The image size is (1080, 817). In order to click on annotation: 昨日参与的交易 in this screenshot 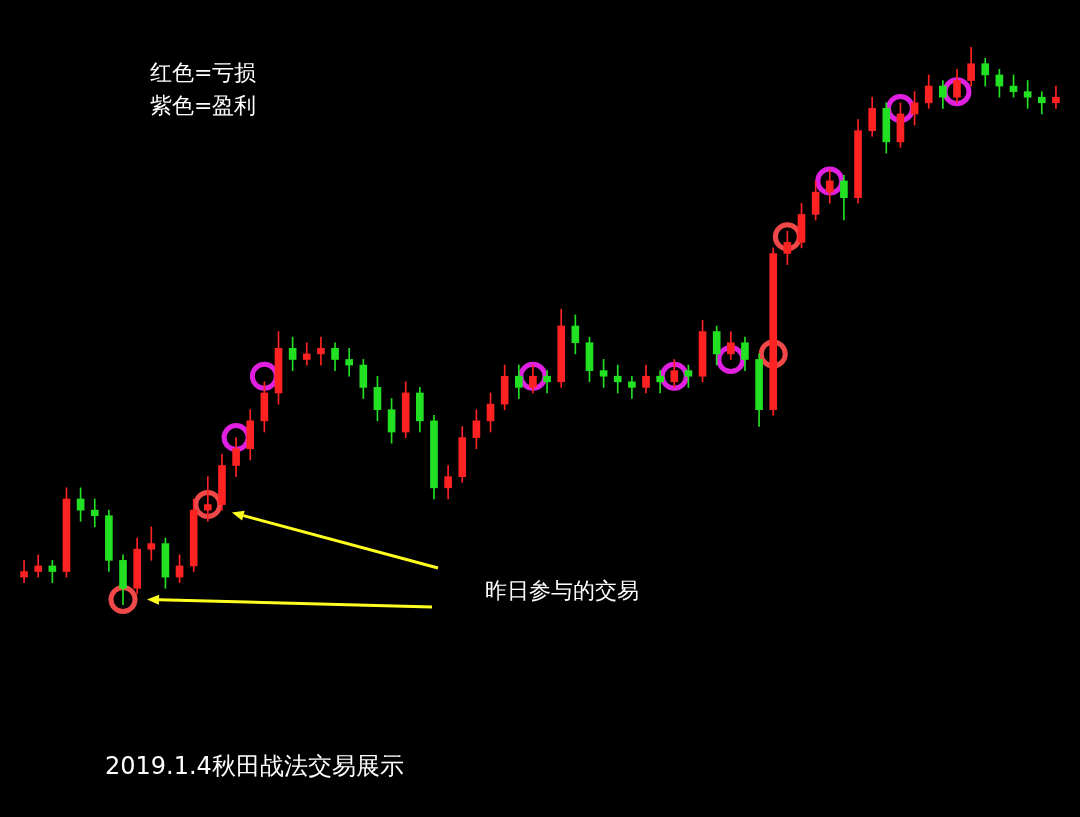, I will do `click(562, 591)`.